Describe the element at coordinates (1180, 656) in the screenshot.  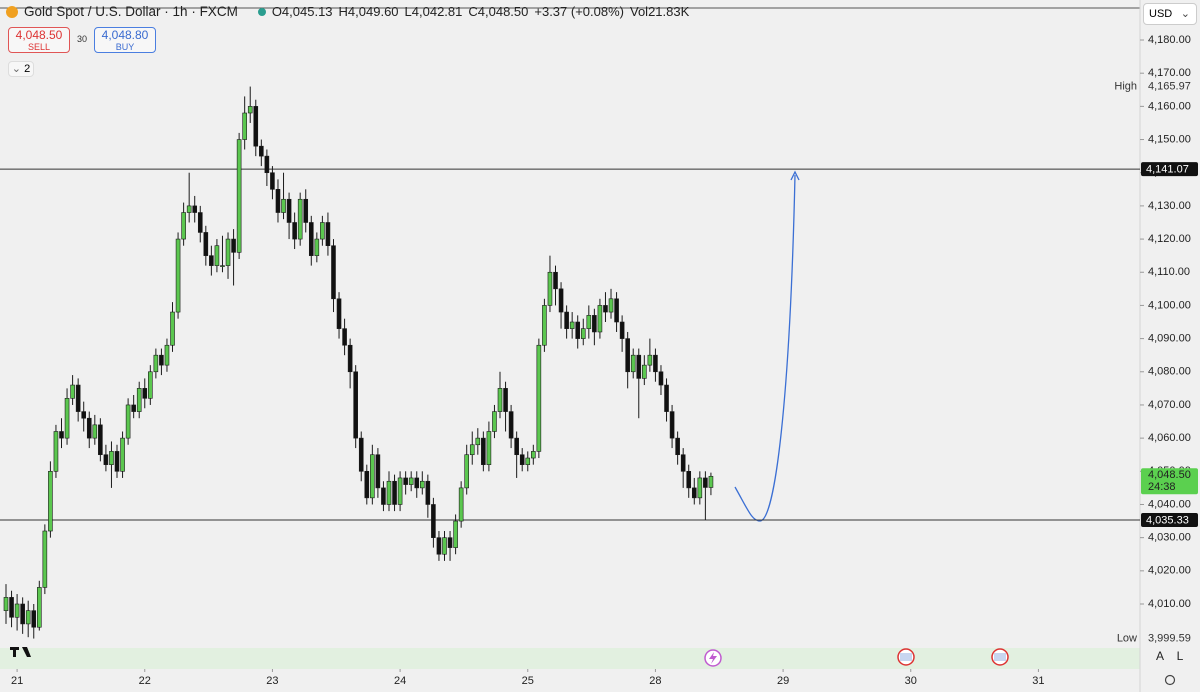
I see `scale-button: L` at that location.